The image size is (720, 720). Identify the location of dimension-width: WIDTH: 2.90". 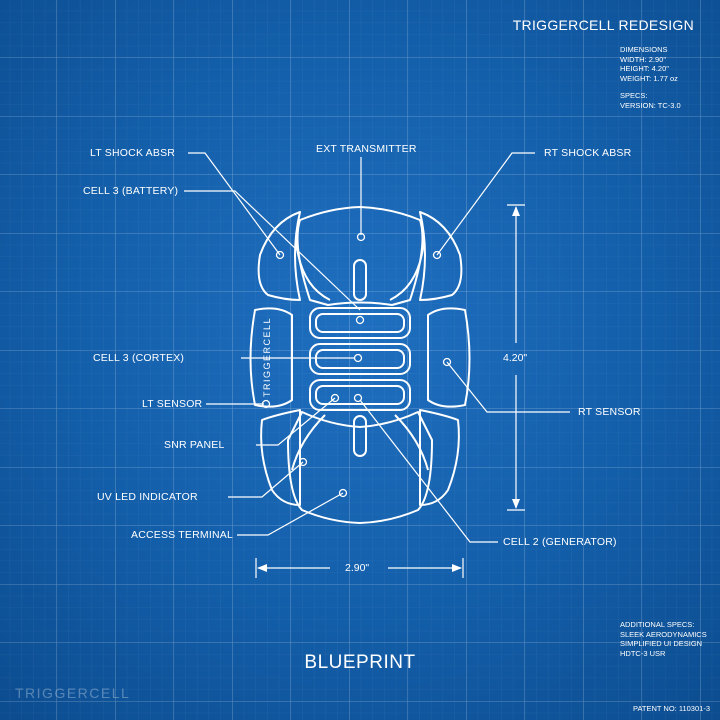
(643, 59).